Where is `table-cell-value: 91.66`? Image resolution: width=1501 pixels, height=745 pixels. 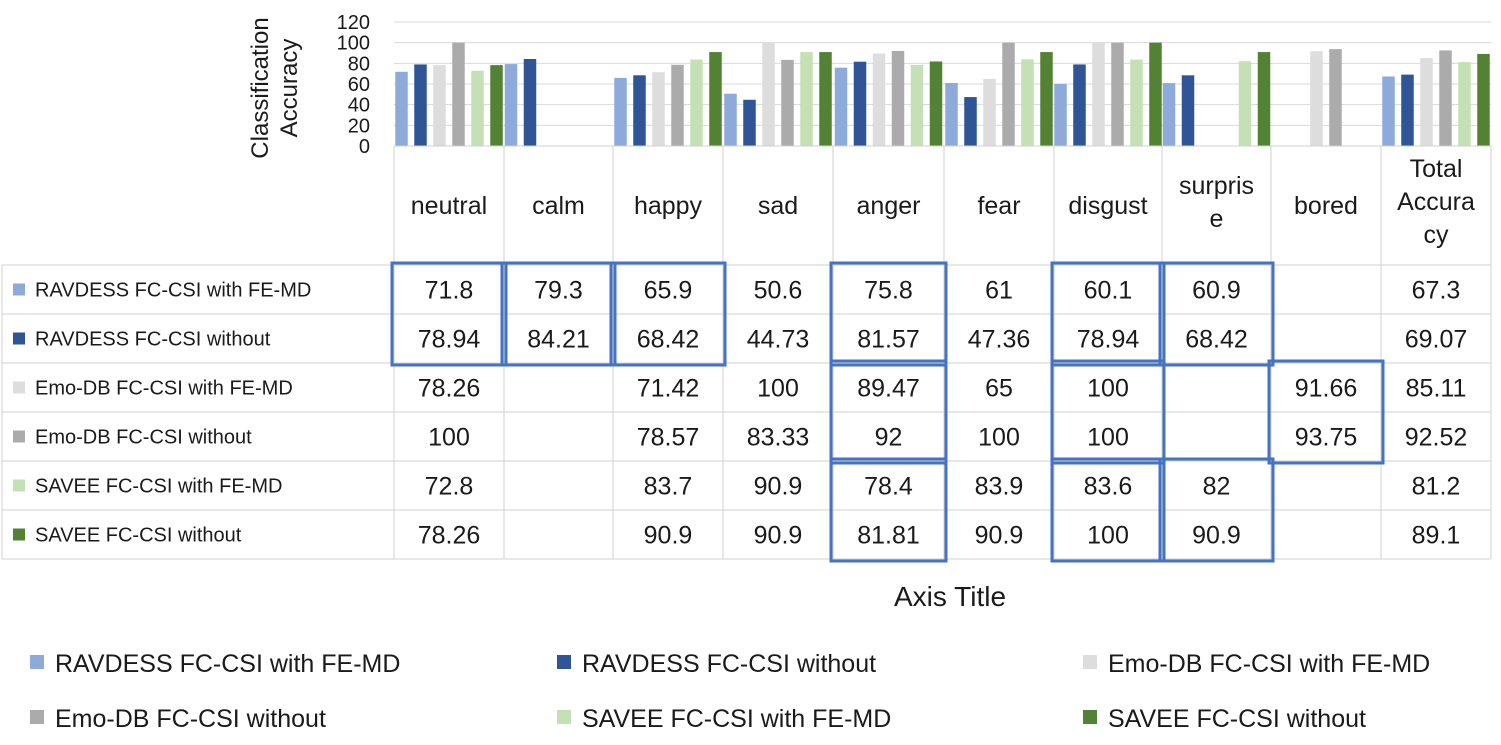
table-cell-value: 91.66 is located at coordinates (1326, 389).